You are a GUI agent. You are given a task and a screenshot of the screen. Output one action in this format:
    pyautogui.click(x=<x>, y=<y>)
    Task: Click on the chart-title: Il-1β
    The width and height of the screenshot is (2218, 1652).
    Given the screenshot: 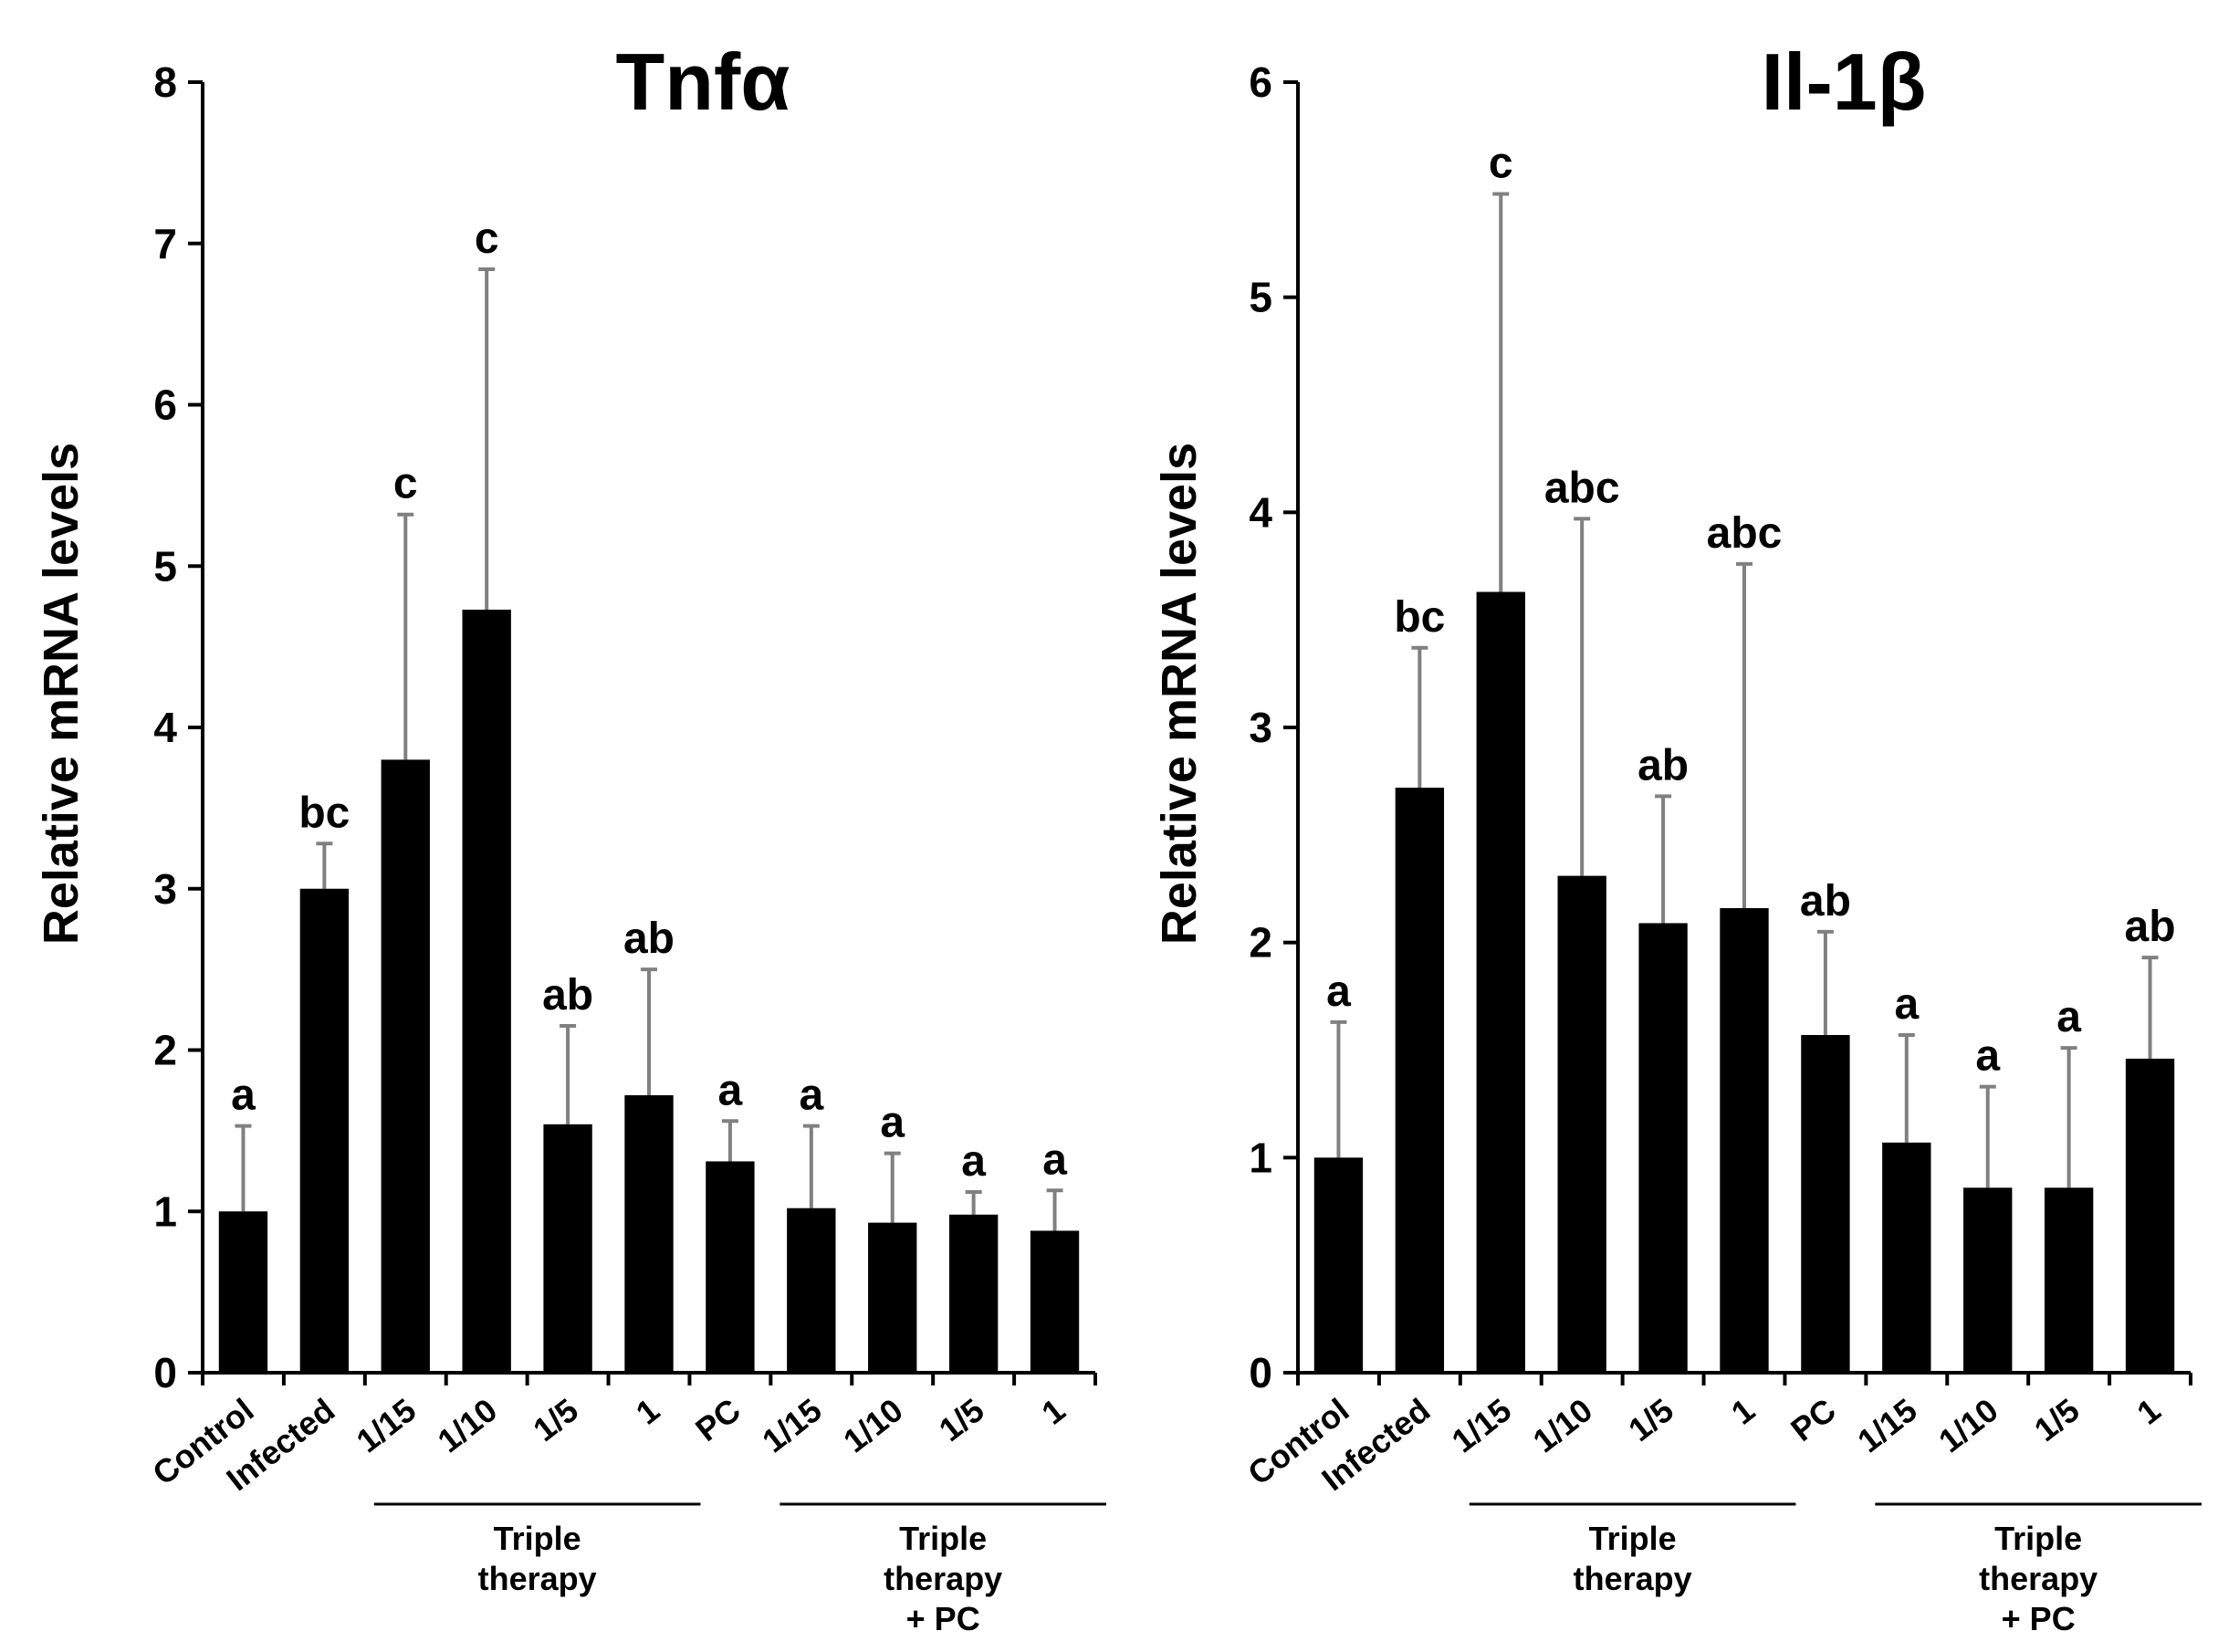 What is the action you would take?
    pyautogui.click(x=1844, y=82)
    